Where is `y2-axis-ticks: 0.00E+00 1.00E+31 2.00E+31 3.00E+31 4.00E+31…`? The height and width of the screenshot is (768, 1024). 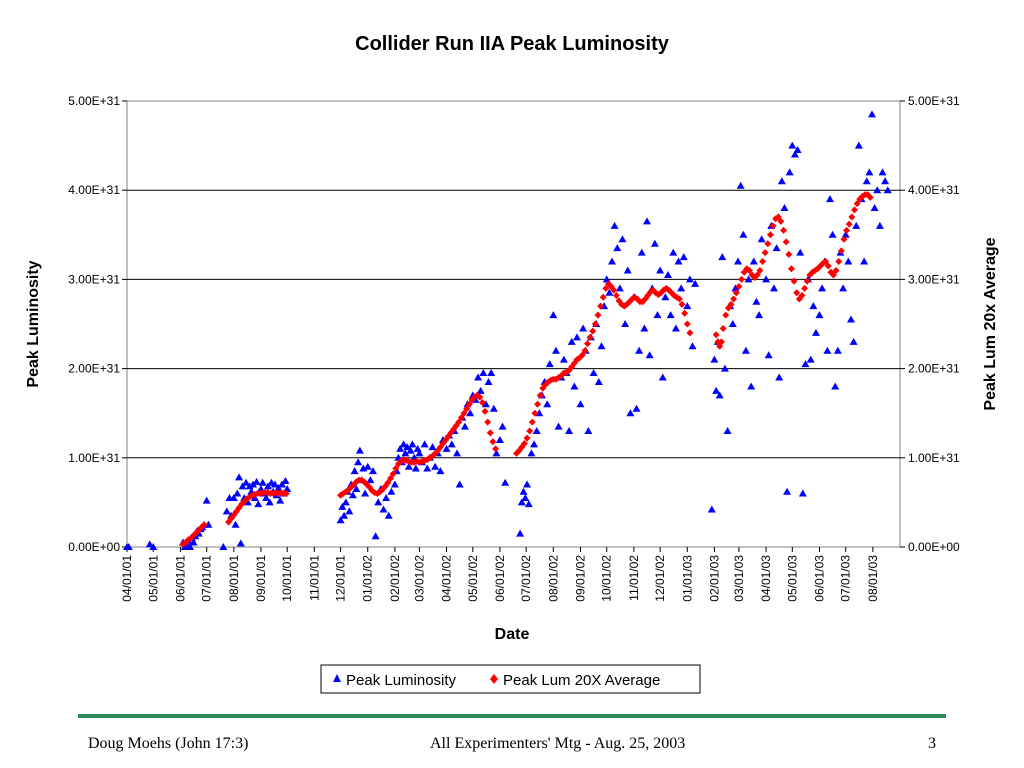 y2-axis-ticks: 0.00E+00 1.00E+31 2.00E+31 3.00E+31 4.00E+31… is located at coordinates (930, 324).